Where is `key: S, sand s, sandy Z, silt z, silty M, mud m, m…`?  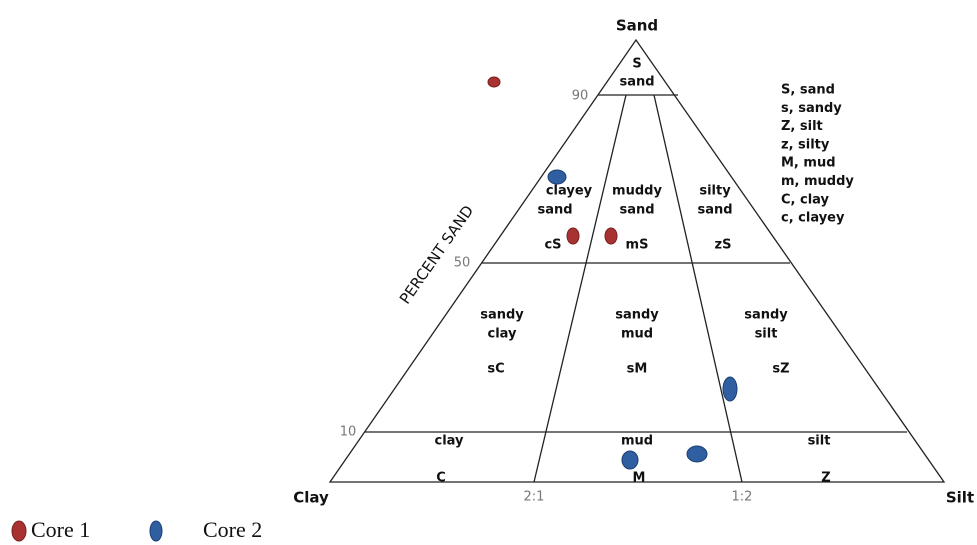 key: S, sand s, sandy Z, silt z, silty M, mud m, m… is located at coordinates (817, 154).